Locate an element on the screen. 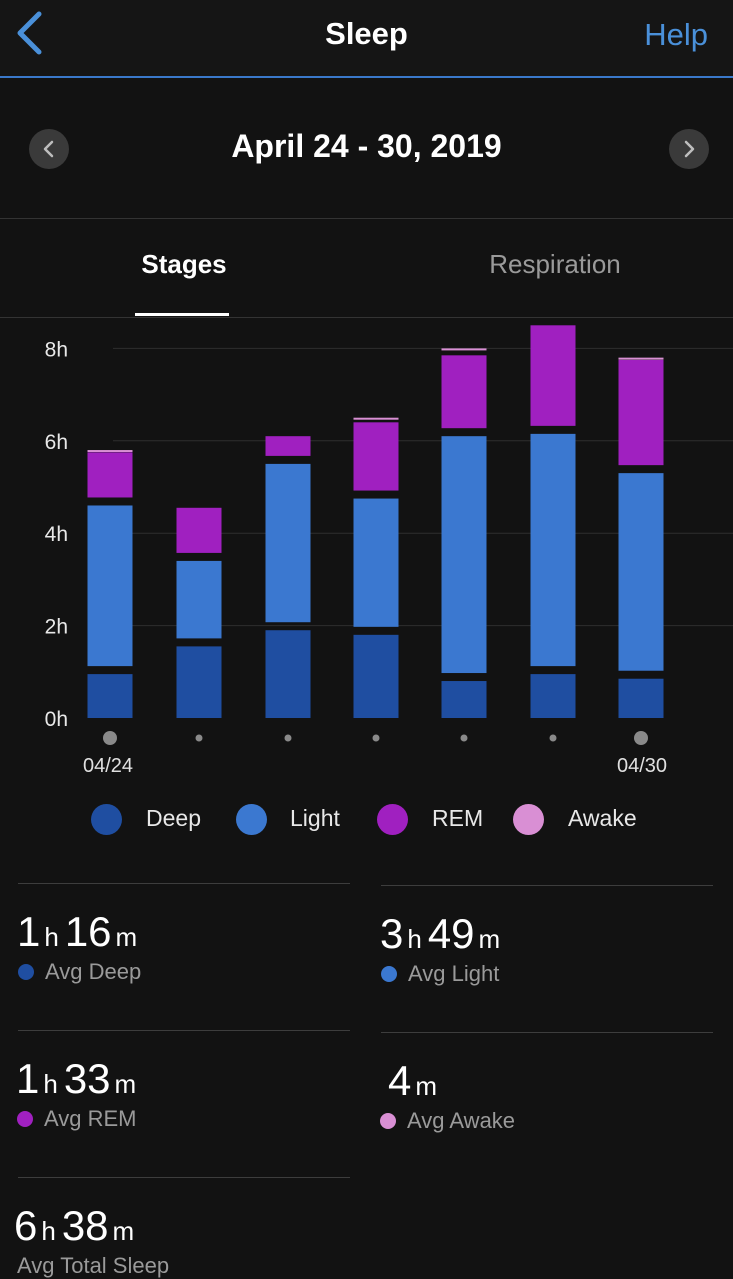 The height and width of the screenshot is (1279, 733). previous-week-button is located at coordinates (49, 149).